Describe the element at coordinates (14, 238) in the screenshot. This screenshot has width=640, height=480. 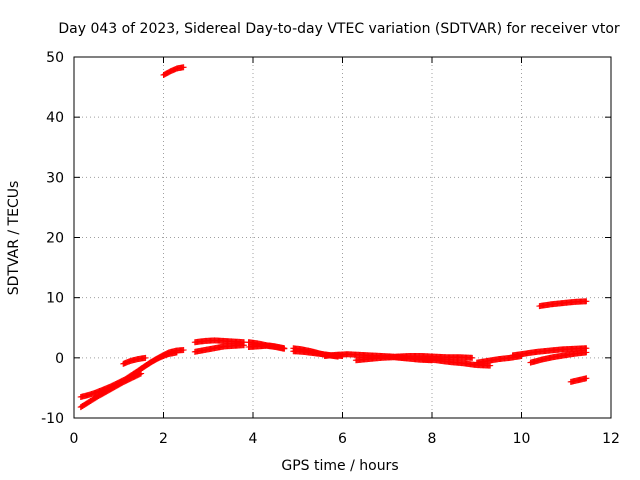
I see `y-axis-label: SDTVAR / TECUs` at that location.